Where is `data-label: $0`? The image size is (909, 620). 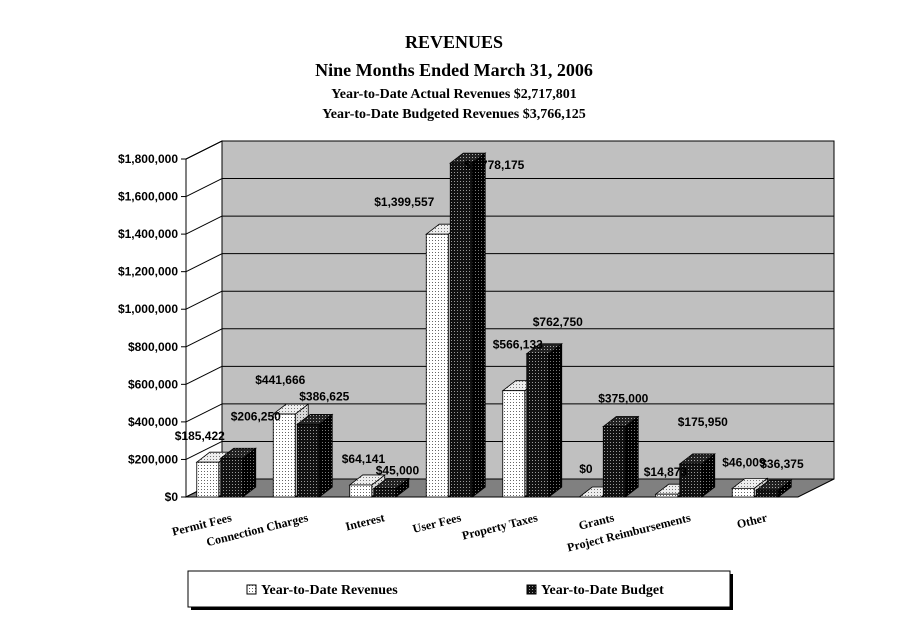 data-label: $0 is located at coordinates (586, 469).